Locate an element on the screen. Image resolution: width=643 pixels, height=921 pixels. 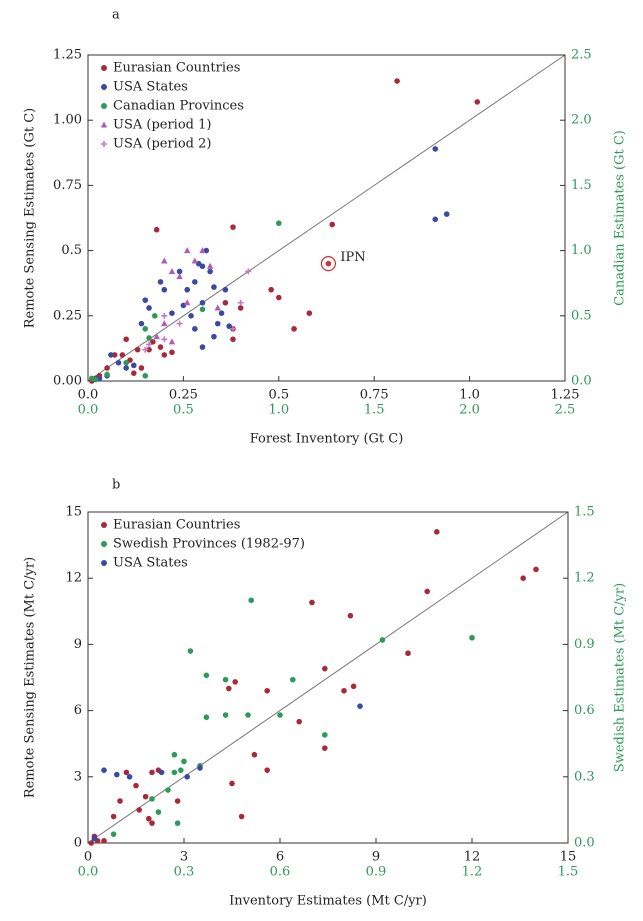
y2-tick-label: 1.5 is located at coordinates (581, 185).